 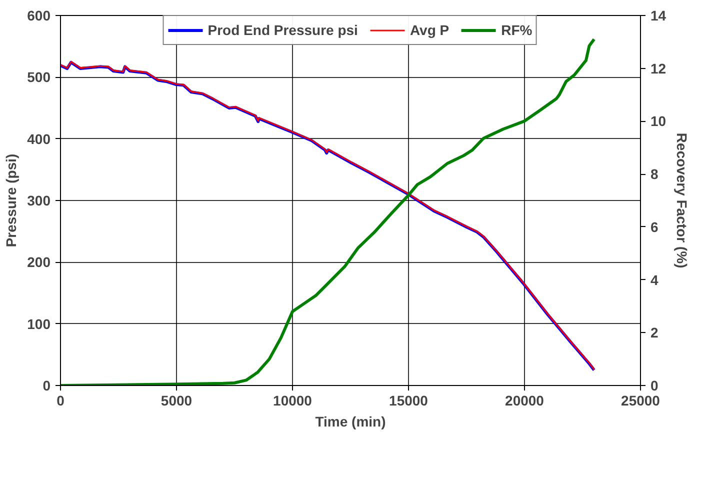 I want to click on legend-label: Prod End Pressure psi, so click(x=283, y=30).